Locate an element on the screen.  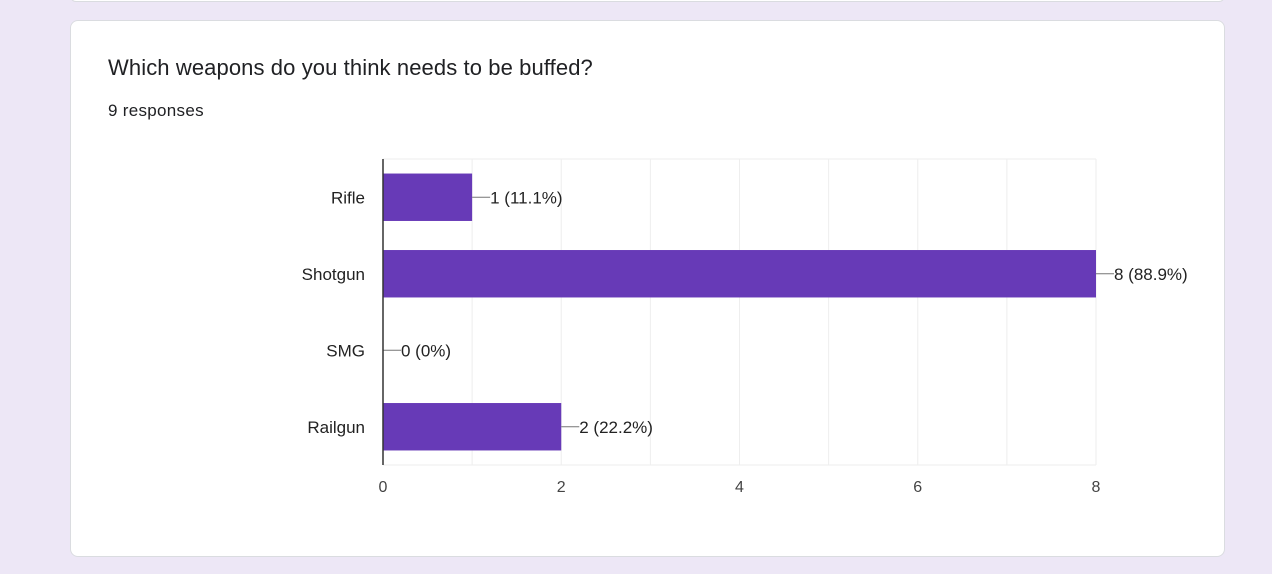
bar-rifle is located at coordinates (428, 197).